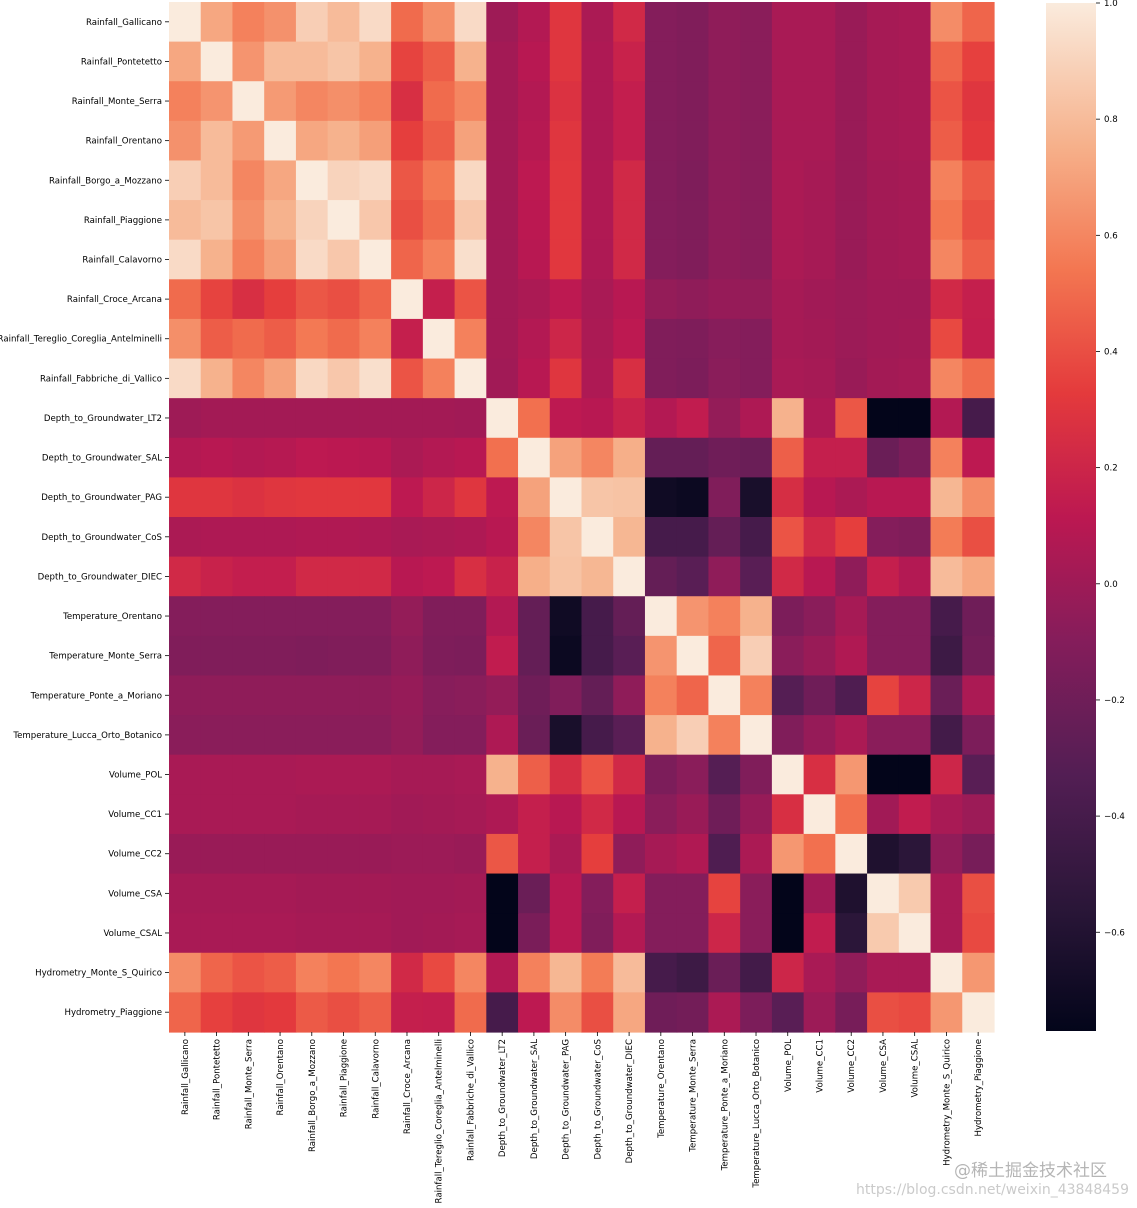  What do you see at coordinates (820, 1066) in the screenshot?
I see `x-tick-label: Volume_CC1` at bounding box center [820, 1066].